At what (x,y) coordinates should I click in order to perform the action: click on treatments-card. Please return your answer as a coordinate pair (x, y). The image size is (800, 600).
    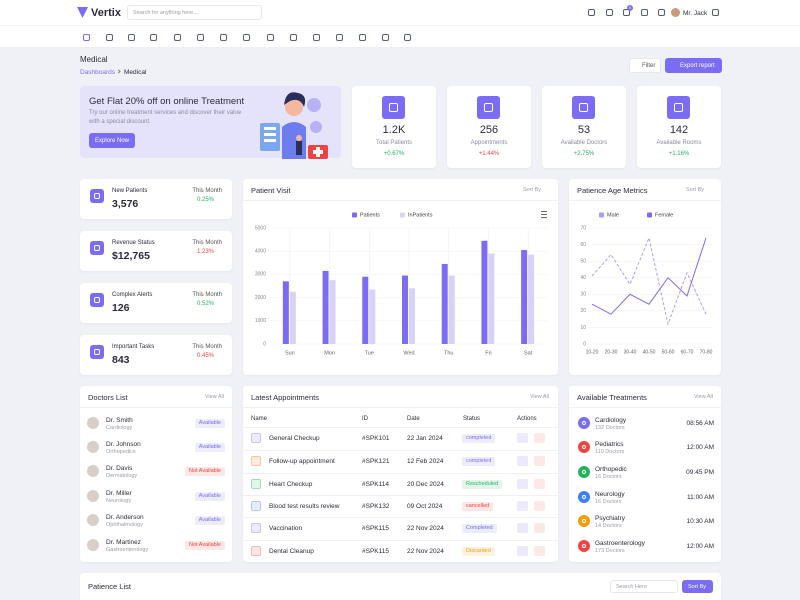
    Looking at the image, I should click on (645, 474).